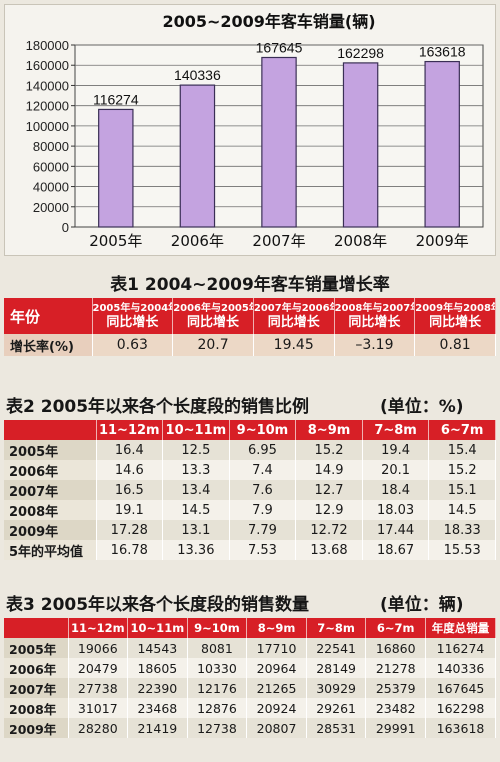  Describe the element at coordinates (276, 628) in the screenshot. I see `table3-header: 8~9m` at that location.